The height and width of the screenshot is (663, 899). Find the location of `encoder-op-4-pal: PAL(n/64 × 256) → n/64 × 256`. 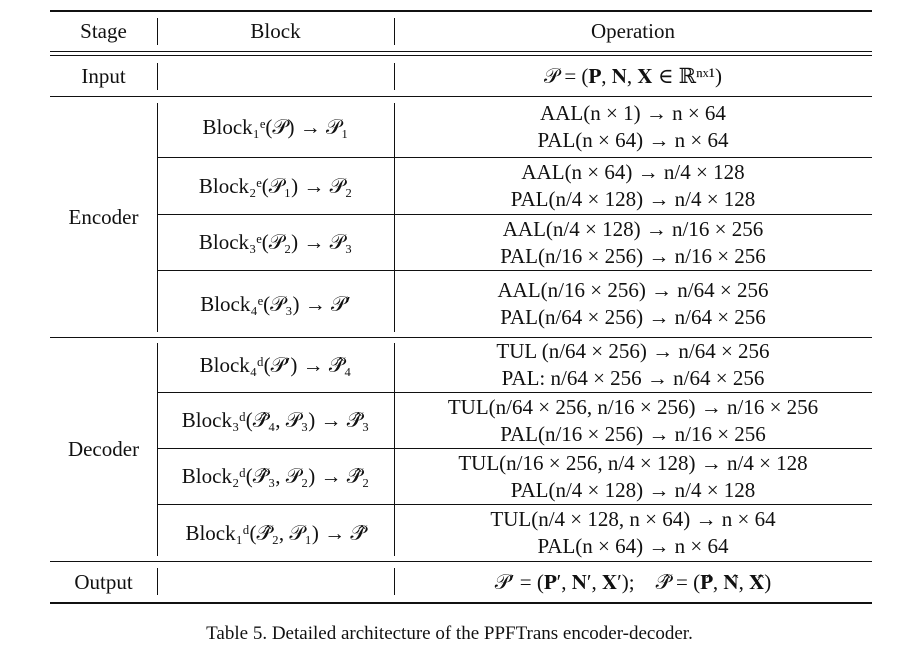

encoder-op-4-pal: PAL(n/64 × 256) → n/64 × 256 is located at coordinates (633, 317).